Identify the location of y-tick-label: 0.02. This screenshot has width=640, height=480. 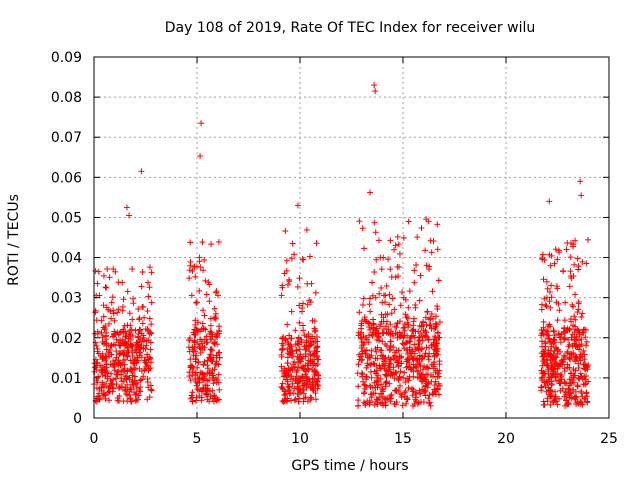
(66, 339).